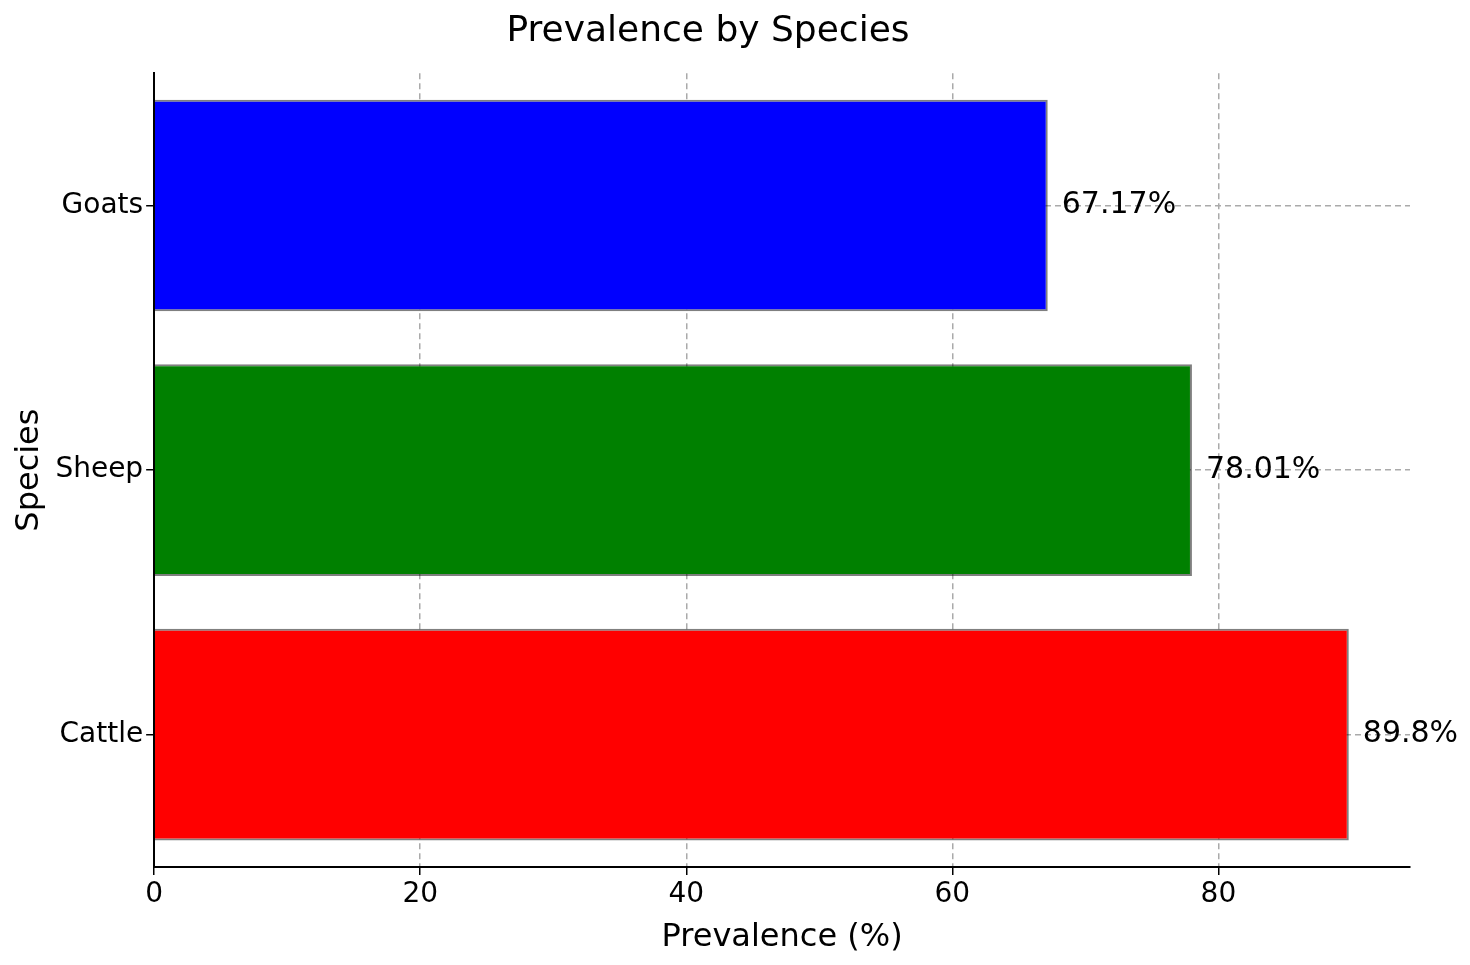  What do you see at coordinates (26, 470) in the screenshot?
I see `y-axis-title: Species` at bounding box center [26, 470].